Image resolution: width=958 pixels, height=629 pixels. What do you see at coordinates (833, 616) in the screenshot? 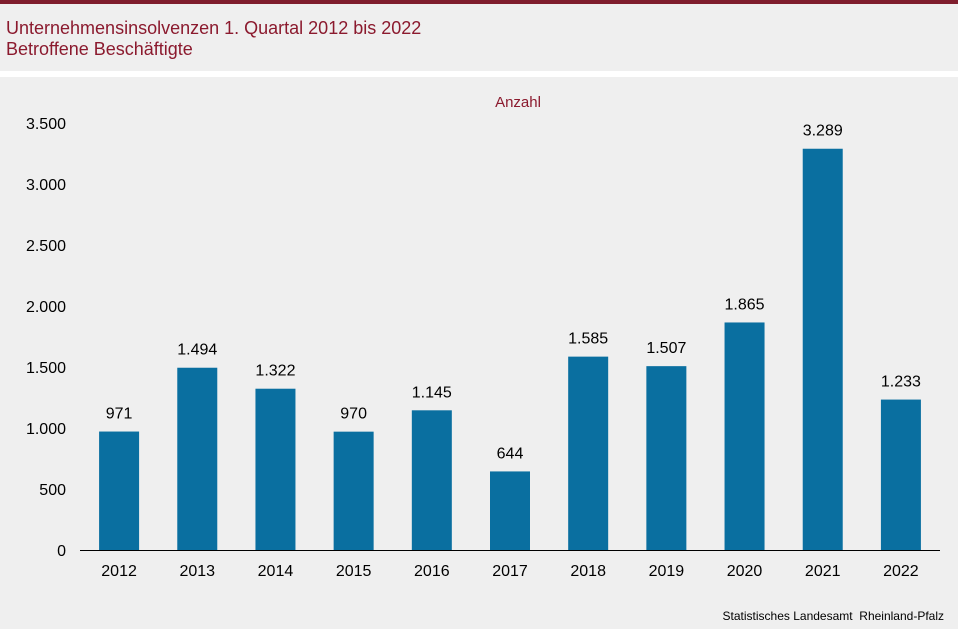
I see `source-note: Statistisches Landesamt Rheinland-Pfalz` at bounding box center [833, 616].